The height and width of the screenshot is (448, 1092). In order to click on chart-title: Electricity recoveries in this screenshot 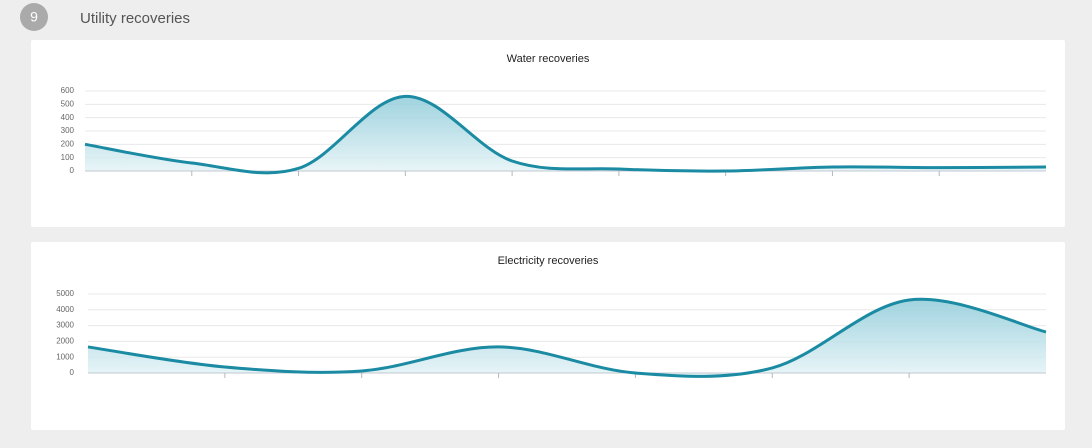, I will do `click(548, 261)`.